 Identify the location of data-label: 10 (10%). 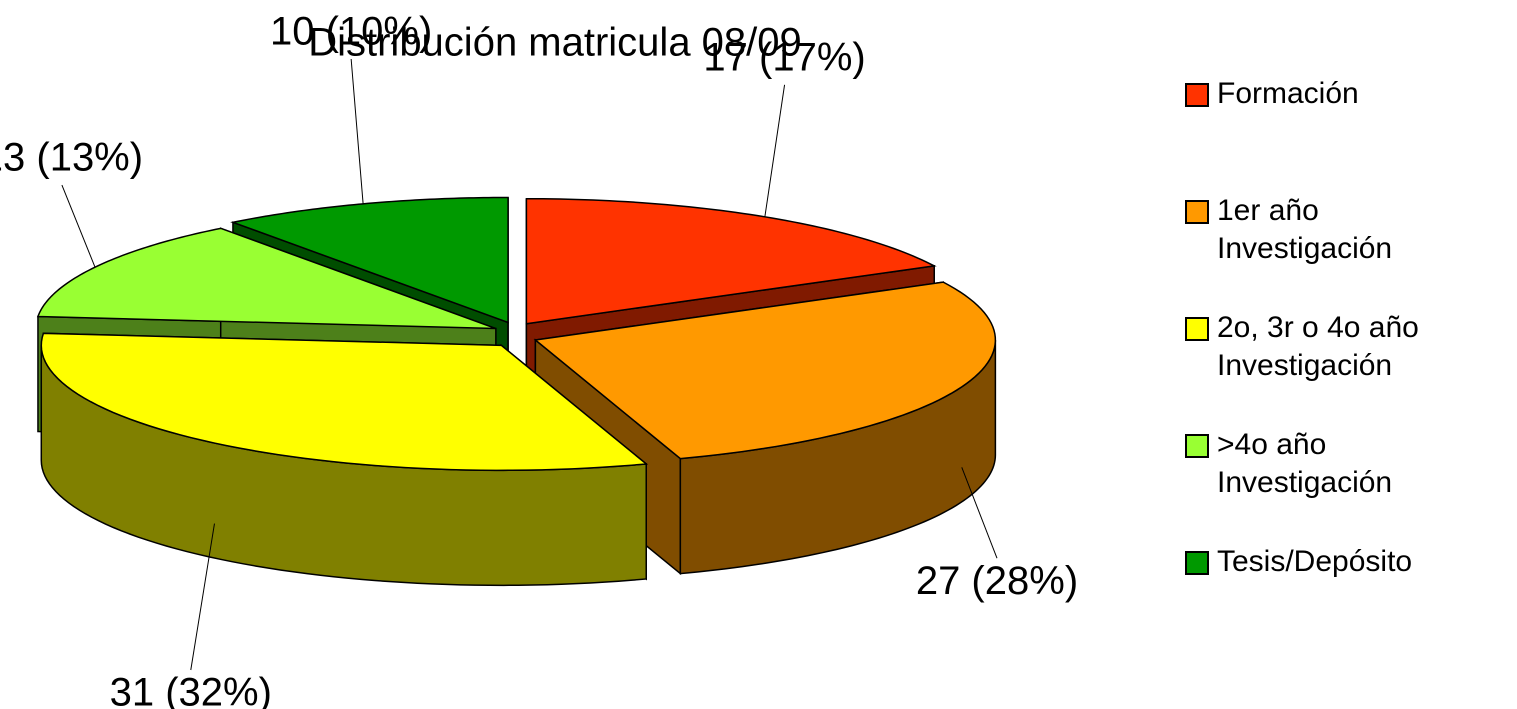
(351, 32).